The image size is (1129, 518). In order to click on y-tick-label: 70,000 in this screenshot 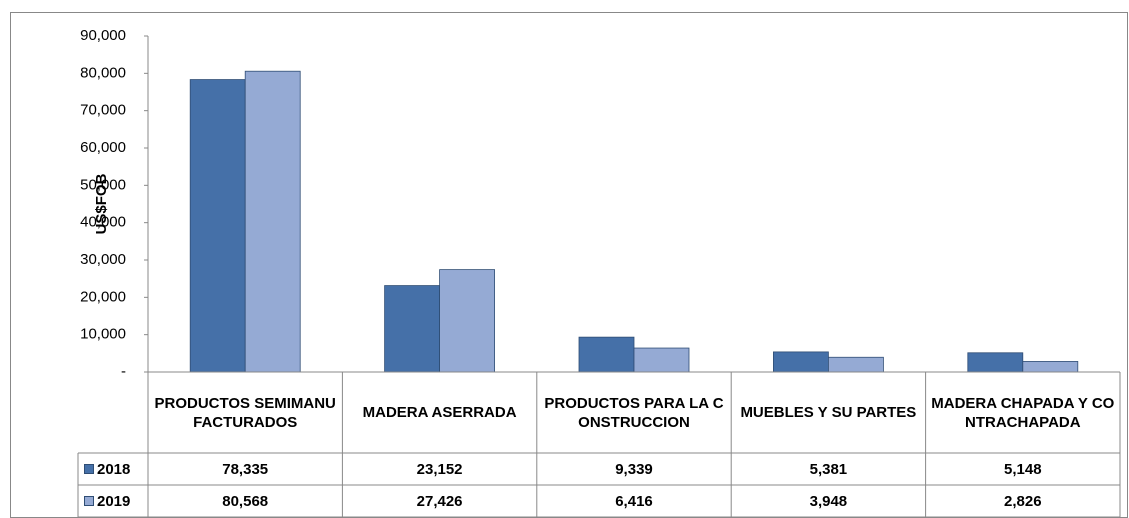, I will do `click(103, 110)`.